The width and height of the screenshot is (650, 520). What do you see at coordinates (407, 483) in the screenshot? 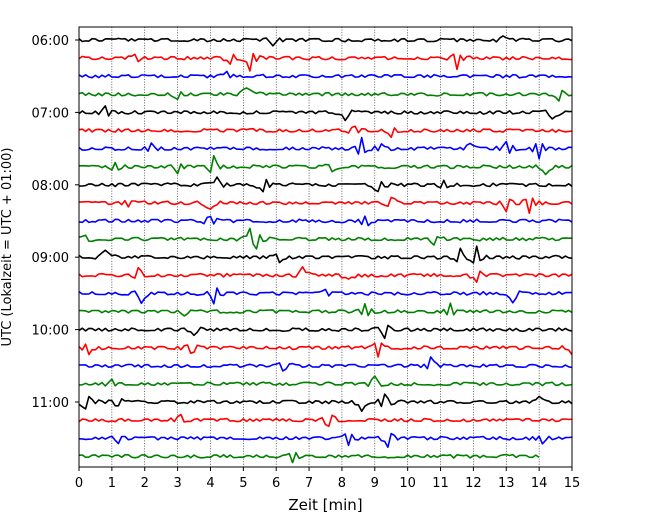
I see `x-tick-label: 10` at bounding box center [407, 483].